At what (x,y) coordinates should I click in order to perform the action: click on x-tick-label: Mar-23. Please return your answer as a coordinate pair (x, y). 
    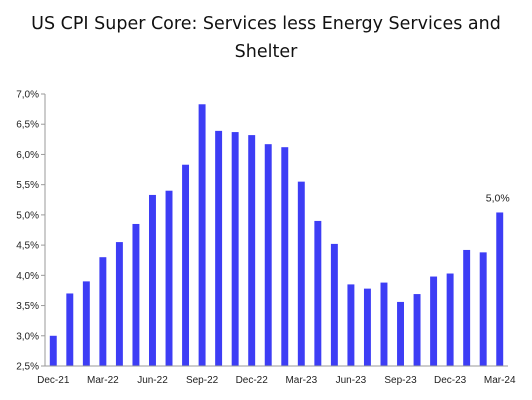
    Looking at the image, I should click on (301, 380).